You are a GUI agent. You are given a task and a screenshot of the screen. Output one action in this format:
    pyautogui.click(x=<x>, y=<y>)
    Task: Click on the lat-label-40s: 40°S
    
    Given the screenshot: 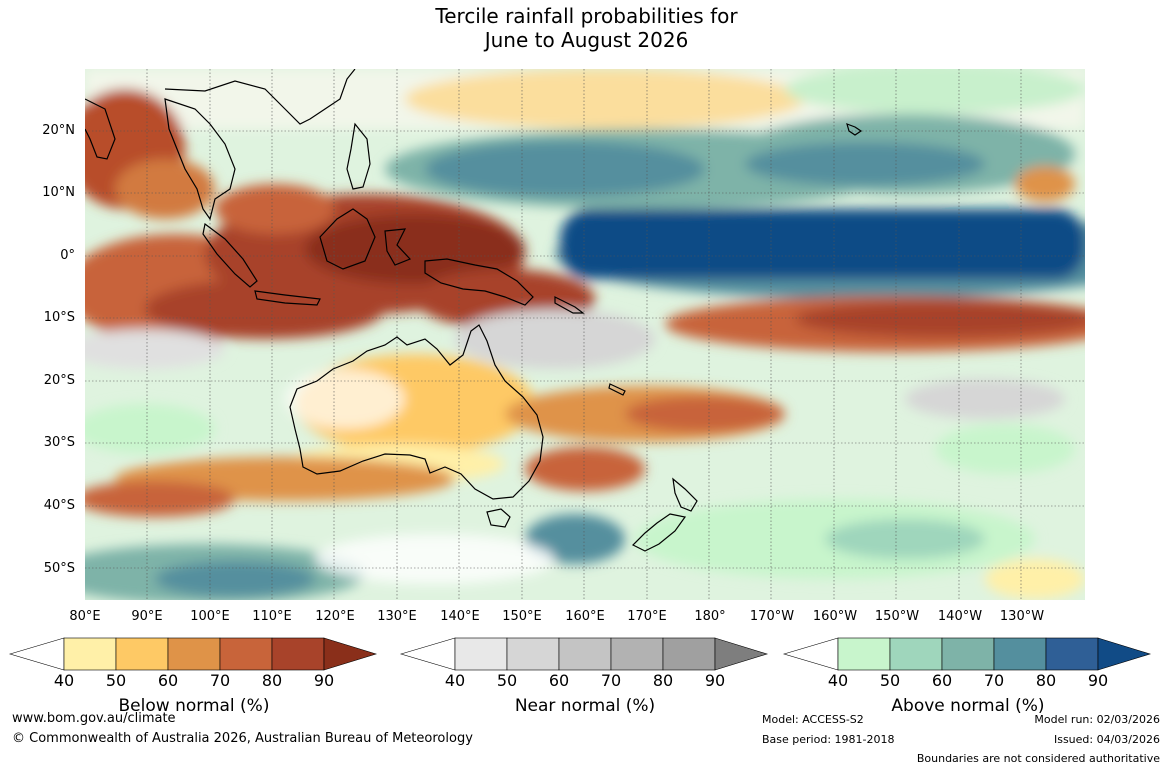 What is the action you would take?
    pyautogui.click(x=59, y=505)
    